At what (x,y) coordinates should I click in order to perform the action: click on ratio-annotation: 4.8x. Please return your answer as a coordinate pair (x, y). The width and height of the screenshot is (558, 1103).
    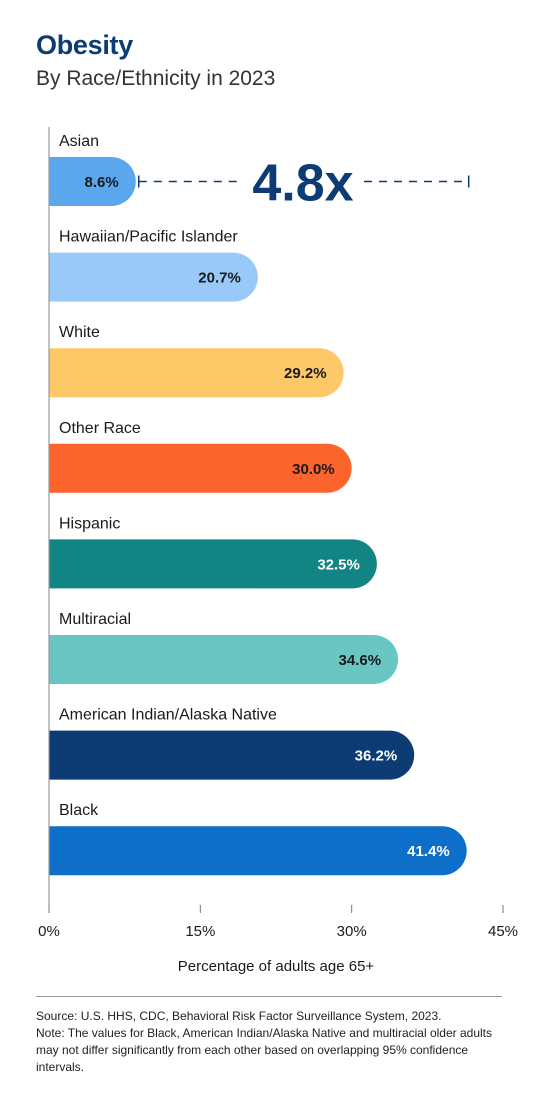
    Looking at the image, I should click on (302, 184).